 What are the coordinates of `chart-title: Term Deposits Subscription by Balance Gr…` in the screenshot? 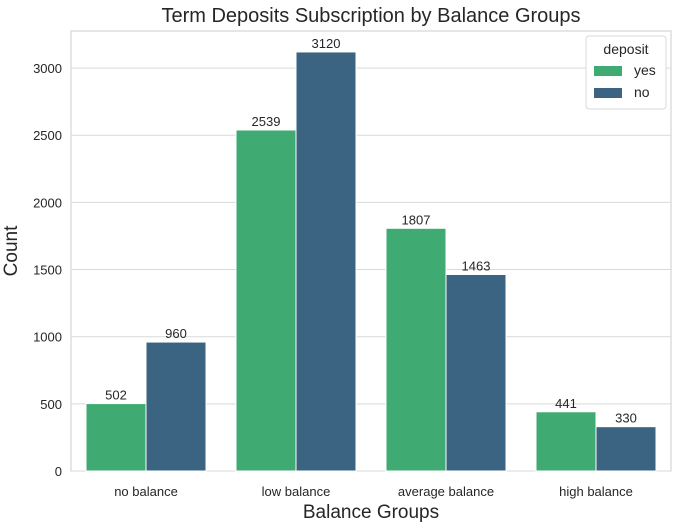 It's located at (370, 16).